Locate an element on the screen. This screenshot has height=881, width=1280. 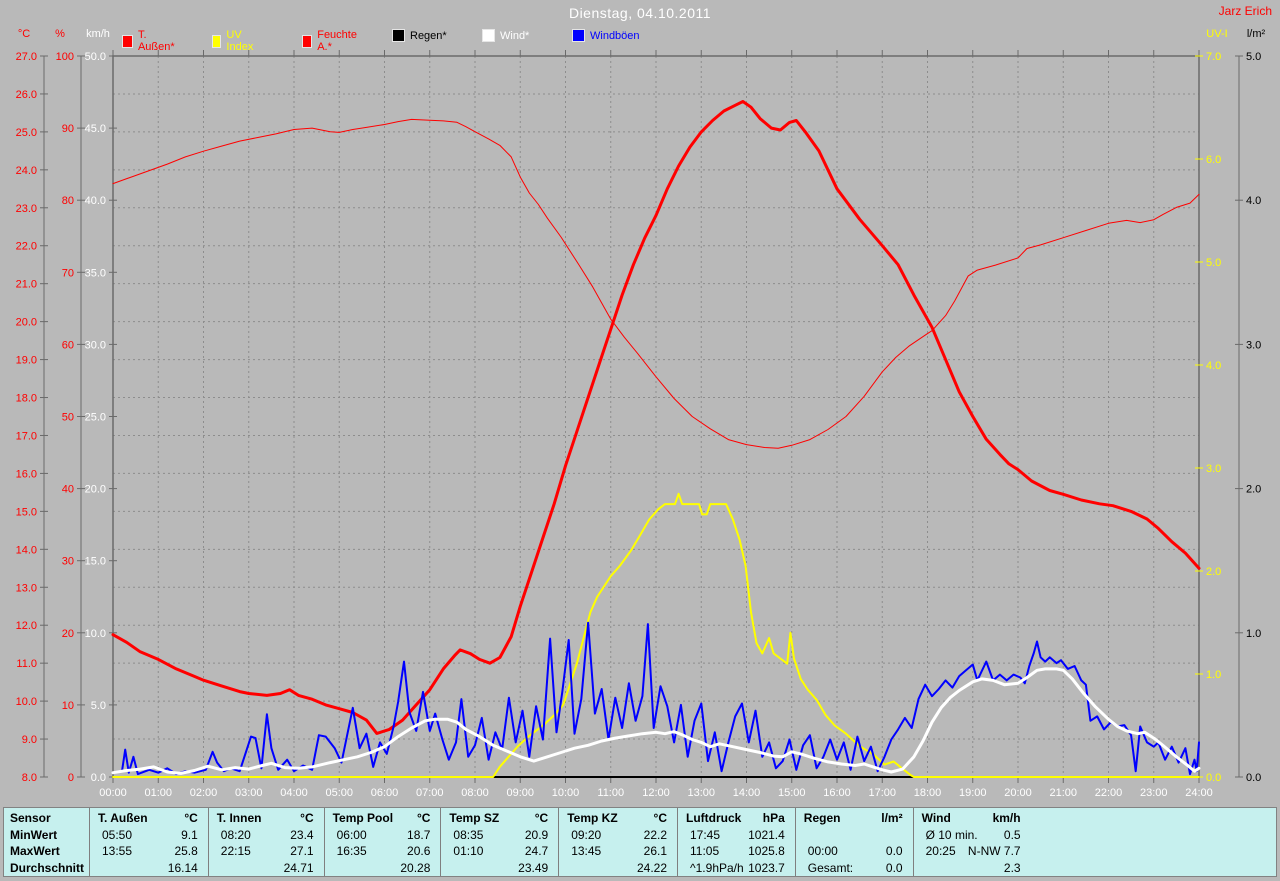
x-tick-label: 06:00 is located at coordinates (385, 793).